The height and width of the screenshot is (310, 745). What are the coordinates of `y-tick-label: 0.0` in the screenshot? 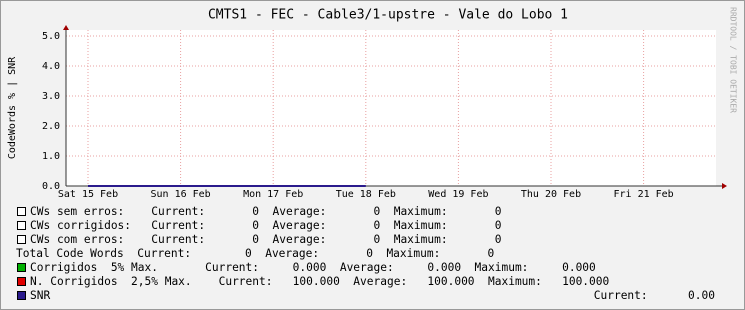 It's located at (51, 186).